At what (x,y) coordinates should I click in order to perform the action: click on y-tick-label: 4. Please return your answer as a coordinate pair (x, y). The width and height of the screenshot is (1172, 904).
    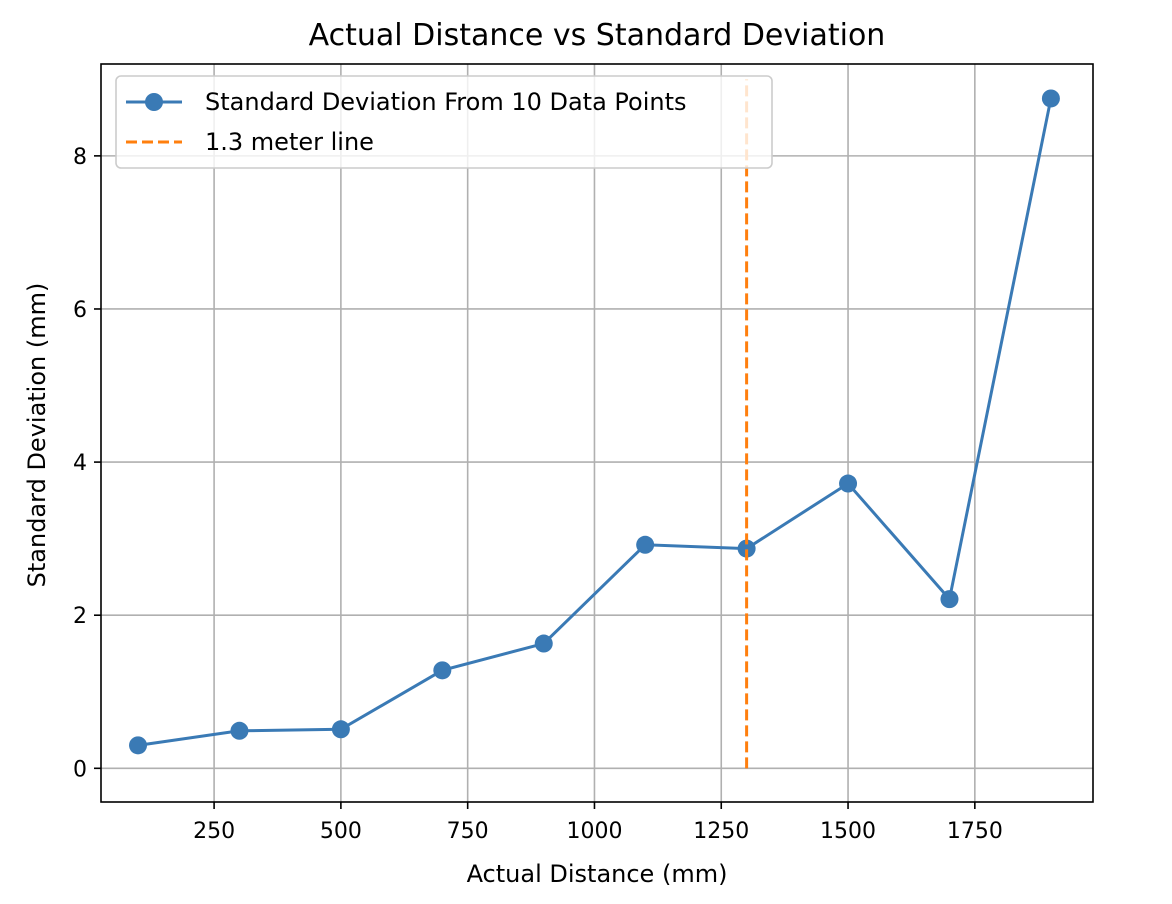
    Looking at the image, I should click on (80, 463).